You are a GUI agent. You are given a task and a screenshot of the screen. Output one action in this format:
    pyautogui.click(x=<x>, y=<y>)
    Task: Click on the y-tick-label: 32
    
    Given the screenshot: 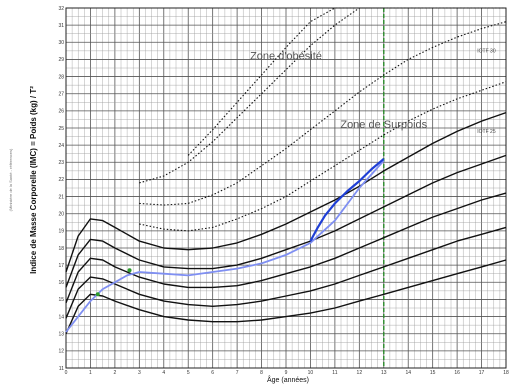 What is the action you would take?
    pyautogui.click(x=61, y=9)
    